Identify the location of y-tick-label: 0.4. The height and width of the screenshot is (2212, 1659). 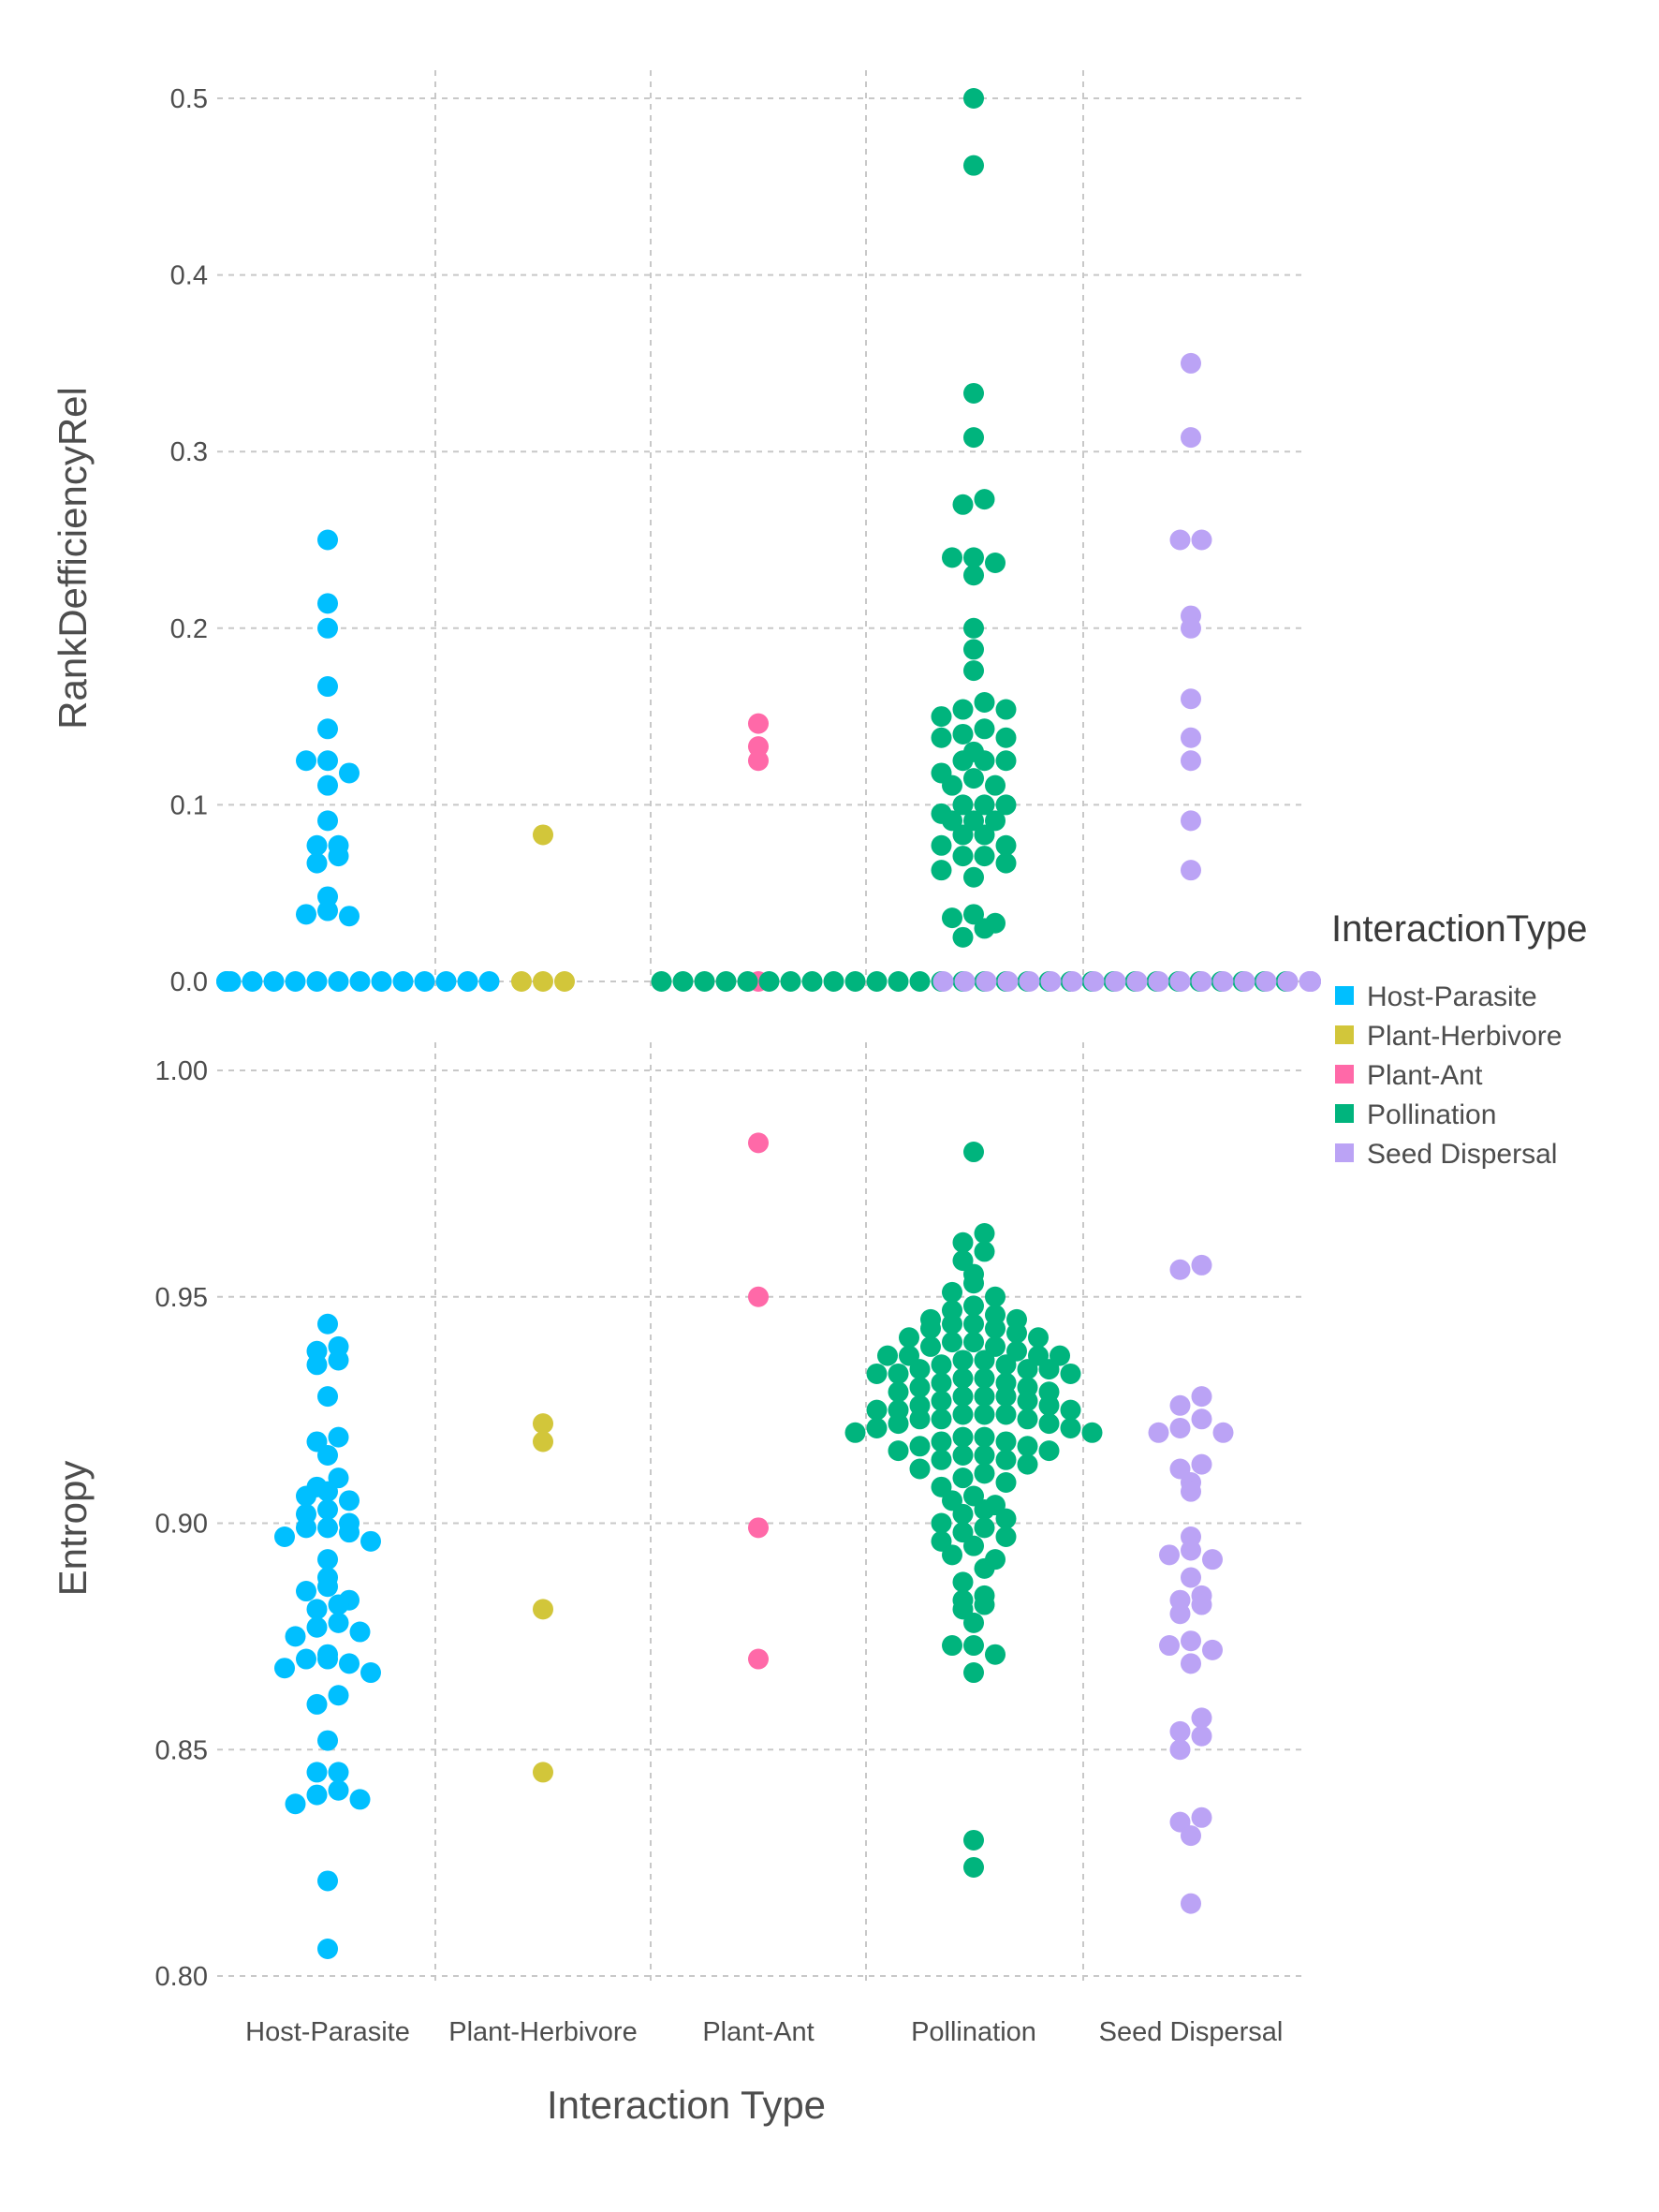
(189, 276).